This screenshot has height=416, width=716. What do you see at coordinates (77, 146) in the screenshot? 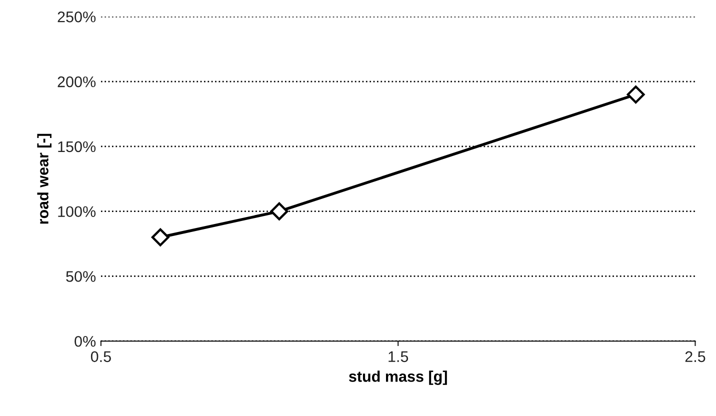
I see `y-tick-label: 150%` at bounding box center [77, 146].